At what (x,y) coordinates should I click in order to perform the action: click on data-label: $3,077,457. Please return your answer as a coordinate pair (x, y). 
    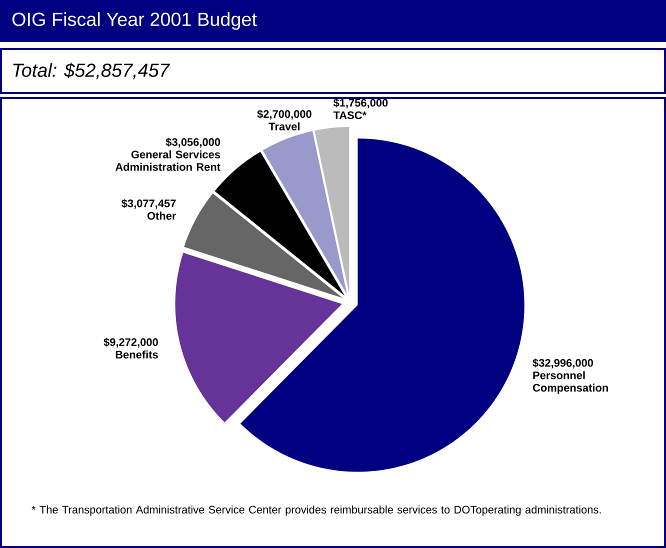
    Looking at the image, I should click on (149, 204).